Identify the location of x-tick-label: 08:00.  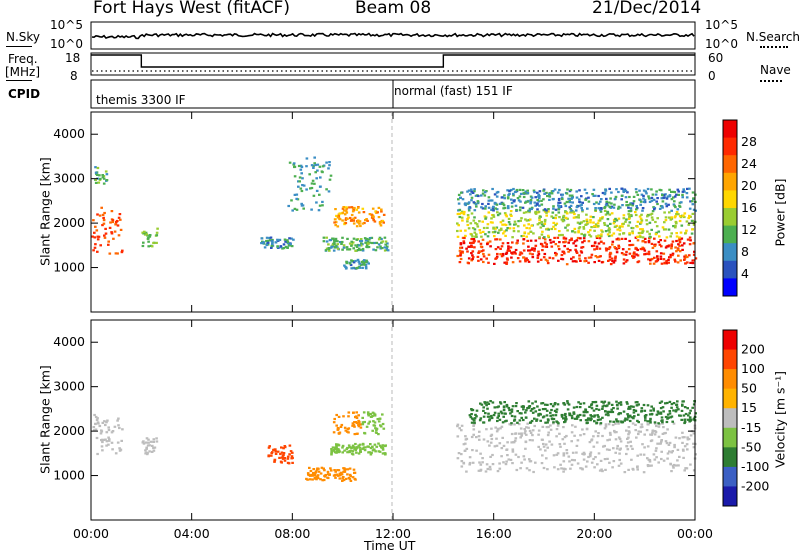
(292, 533).